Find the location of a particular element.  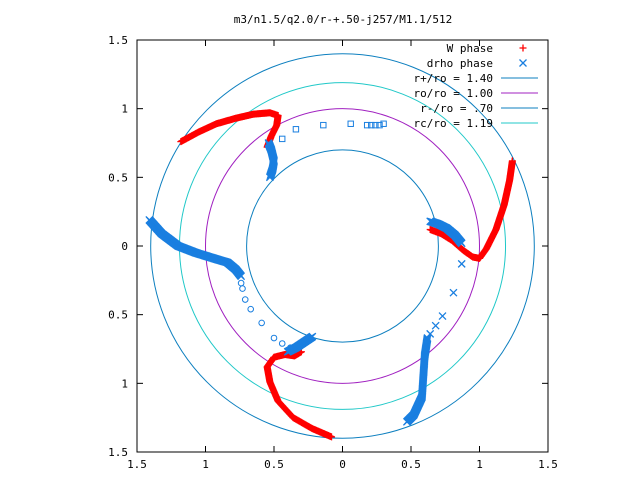

y-tick-label-6: 1.5 is located at coordinates (118, 40).